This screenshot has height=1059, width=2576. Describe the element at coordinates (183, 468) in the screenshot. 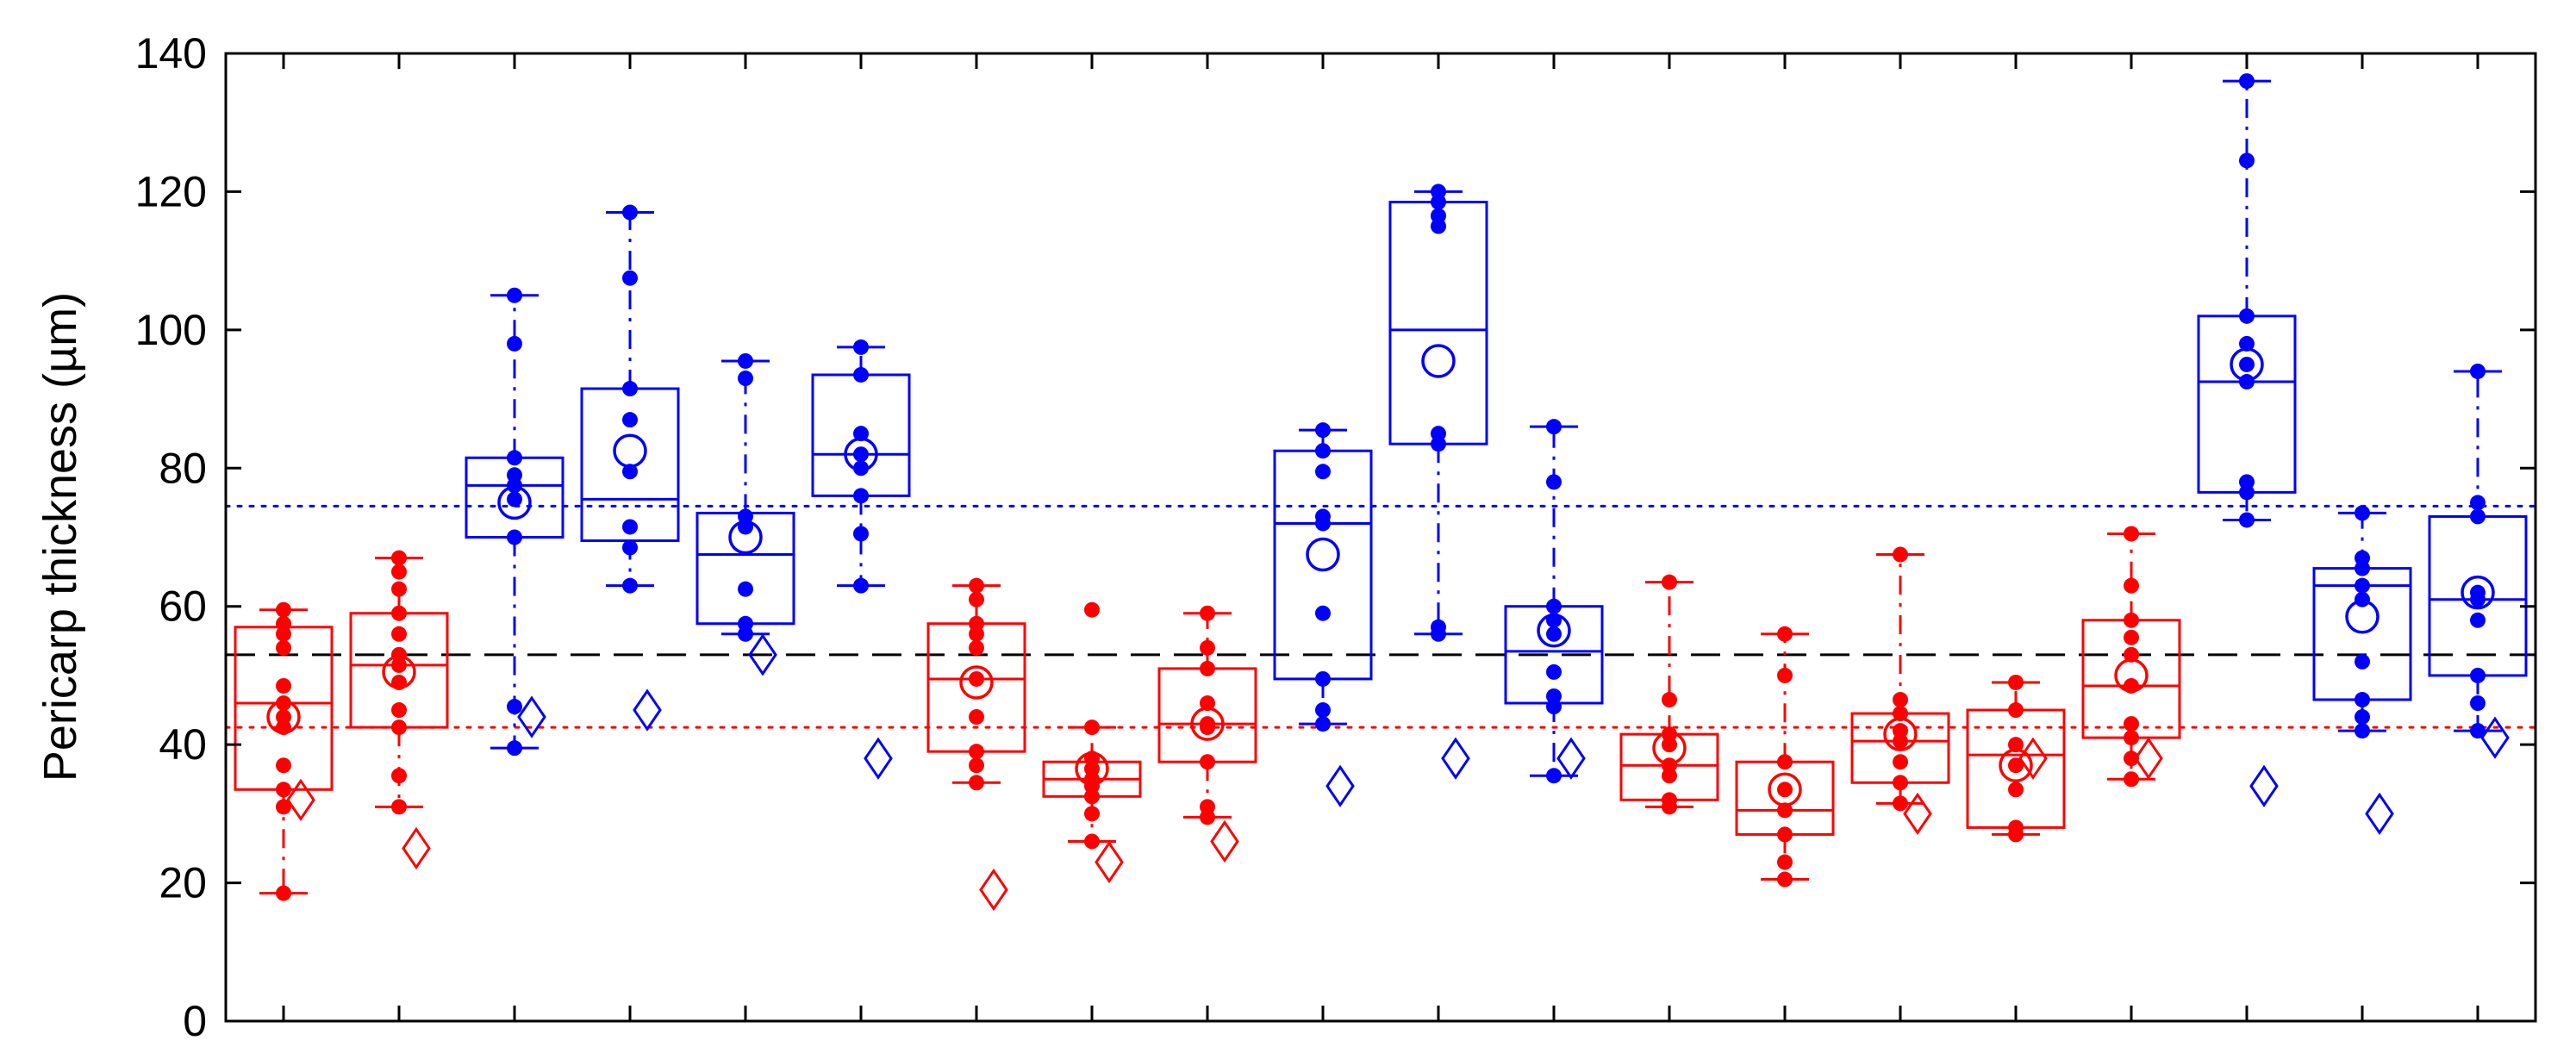

I see `y-tick-label: 80` at that location.